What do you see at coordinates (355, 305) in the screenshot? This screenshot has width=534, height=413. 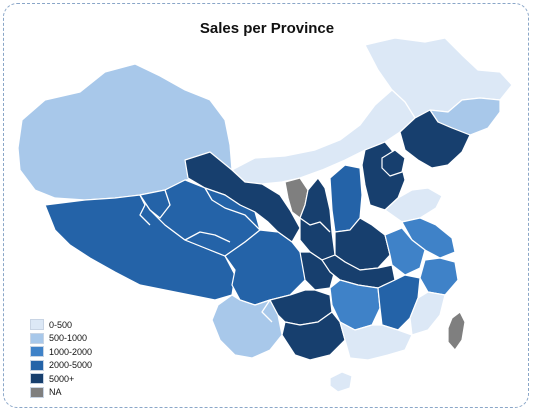 I see `region-hunan` at bounding box center [355, 305].